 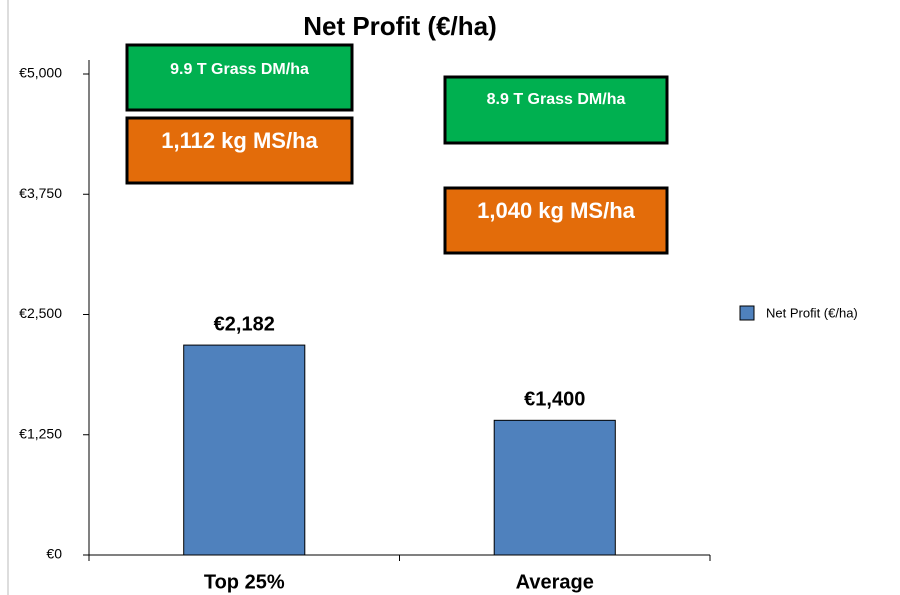 I want to click on annotation-text: 1,040 kg MS/ha, so click(x=556, y=210).